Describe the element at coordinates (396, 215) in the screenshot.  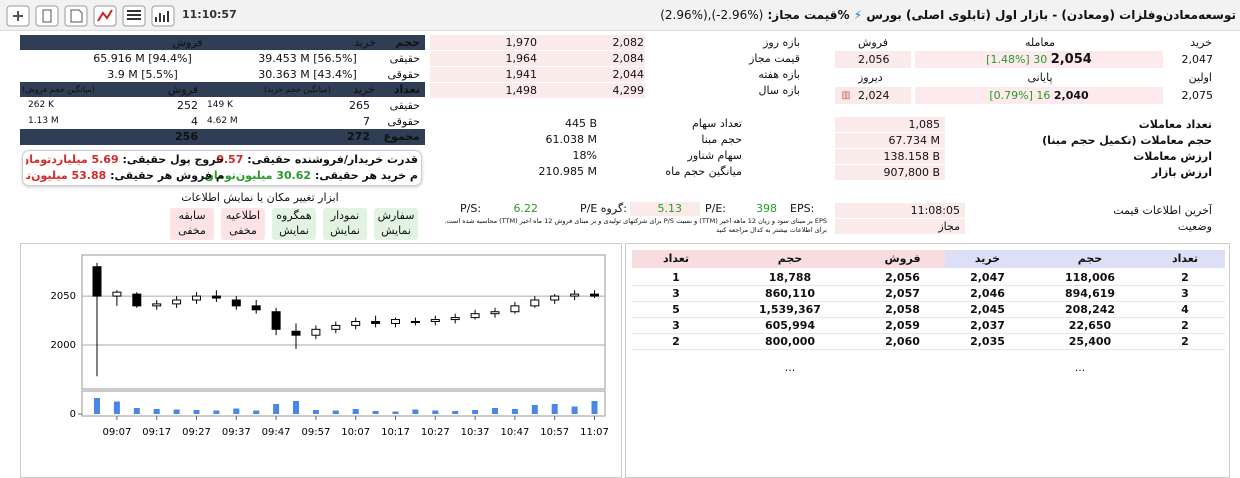
I see `tool-name: سفارش` at that location.